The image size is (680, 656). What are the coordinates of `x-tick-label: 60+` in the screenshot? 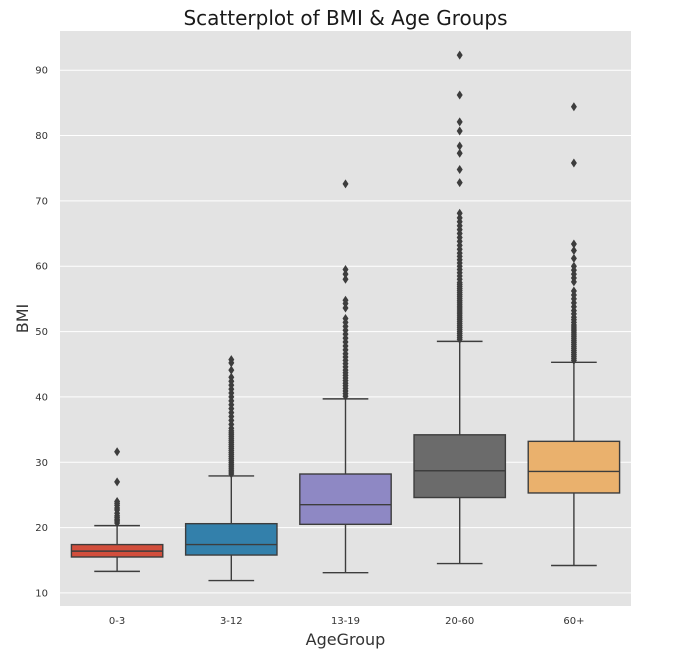 It's located at (573, 621).